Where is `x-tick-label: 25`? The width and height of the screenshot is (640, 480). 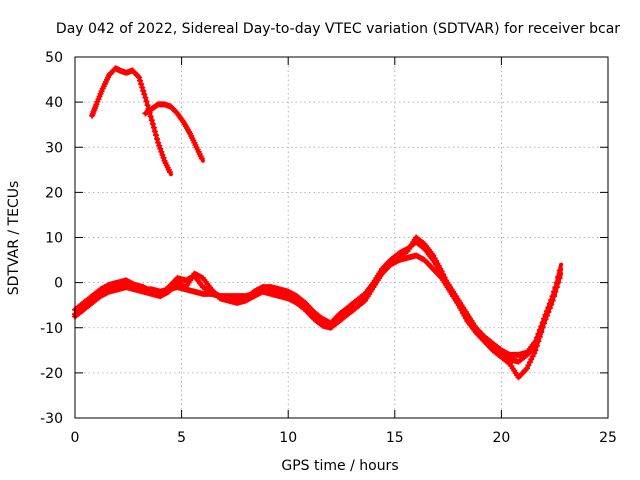
x-tick-label: 25 is located at coordinates (608, 438).